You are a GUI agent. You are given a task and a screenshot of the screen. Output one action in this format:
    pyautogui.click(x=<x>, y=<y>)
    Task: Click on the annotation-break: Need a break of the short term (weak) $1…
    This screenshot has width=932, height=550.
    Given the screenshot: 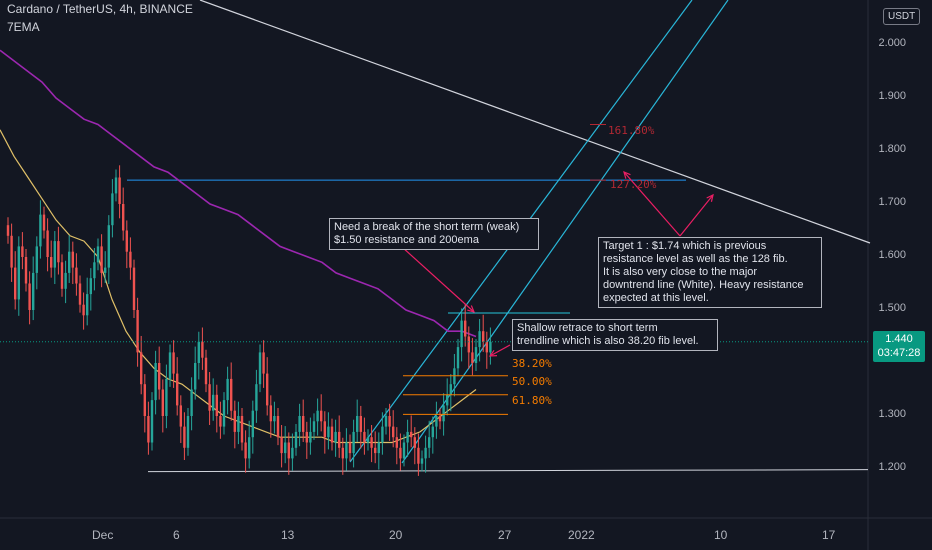 What is the action you would take?
    pyautogui.click(x=434, y=234)
    